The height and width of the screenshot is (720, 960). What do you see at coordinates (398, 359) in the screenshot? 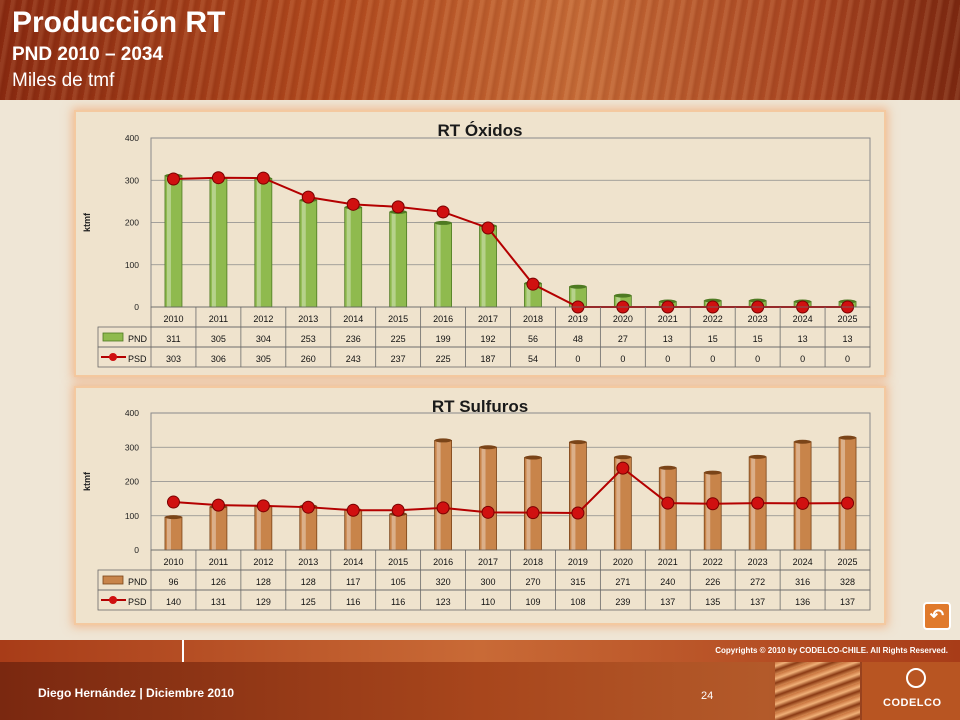
I see `data-value: 237` at bounding box center [398, 359].